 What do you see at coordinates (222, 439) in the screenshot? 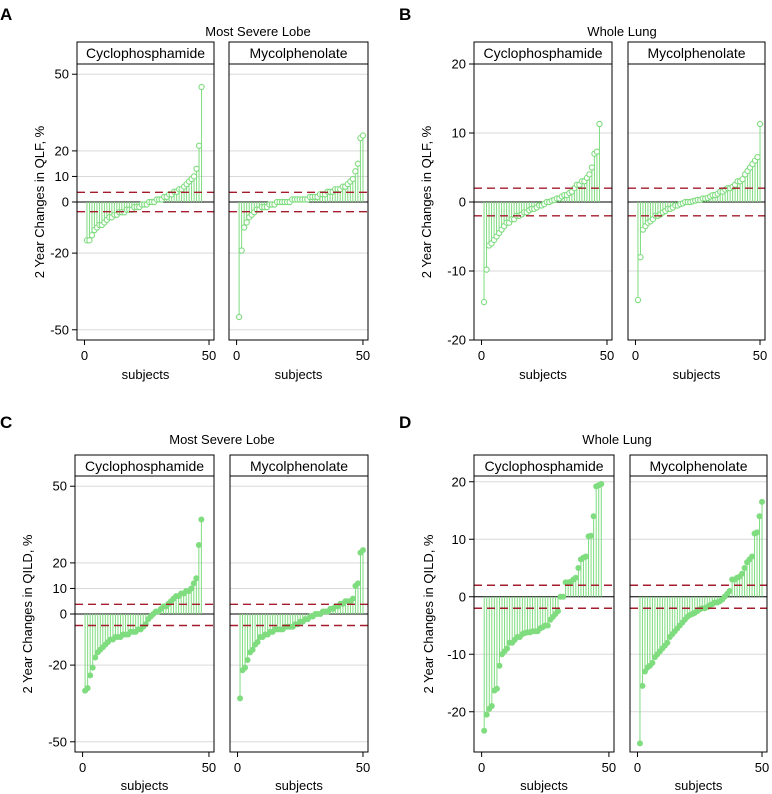
I see `panel-title: Most Severe Lobe` at bounding box center [222, 439].